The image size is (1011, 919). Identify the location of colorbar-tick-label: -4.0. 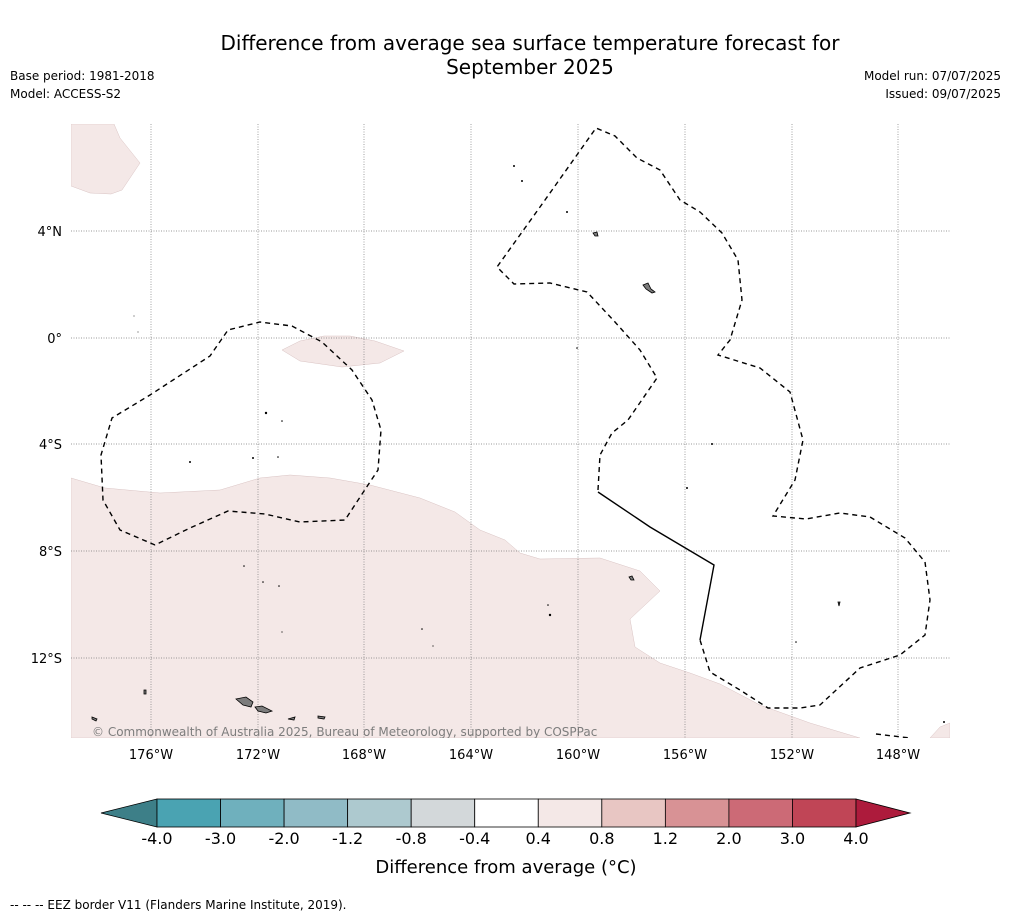
(156, 838).